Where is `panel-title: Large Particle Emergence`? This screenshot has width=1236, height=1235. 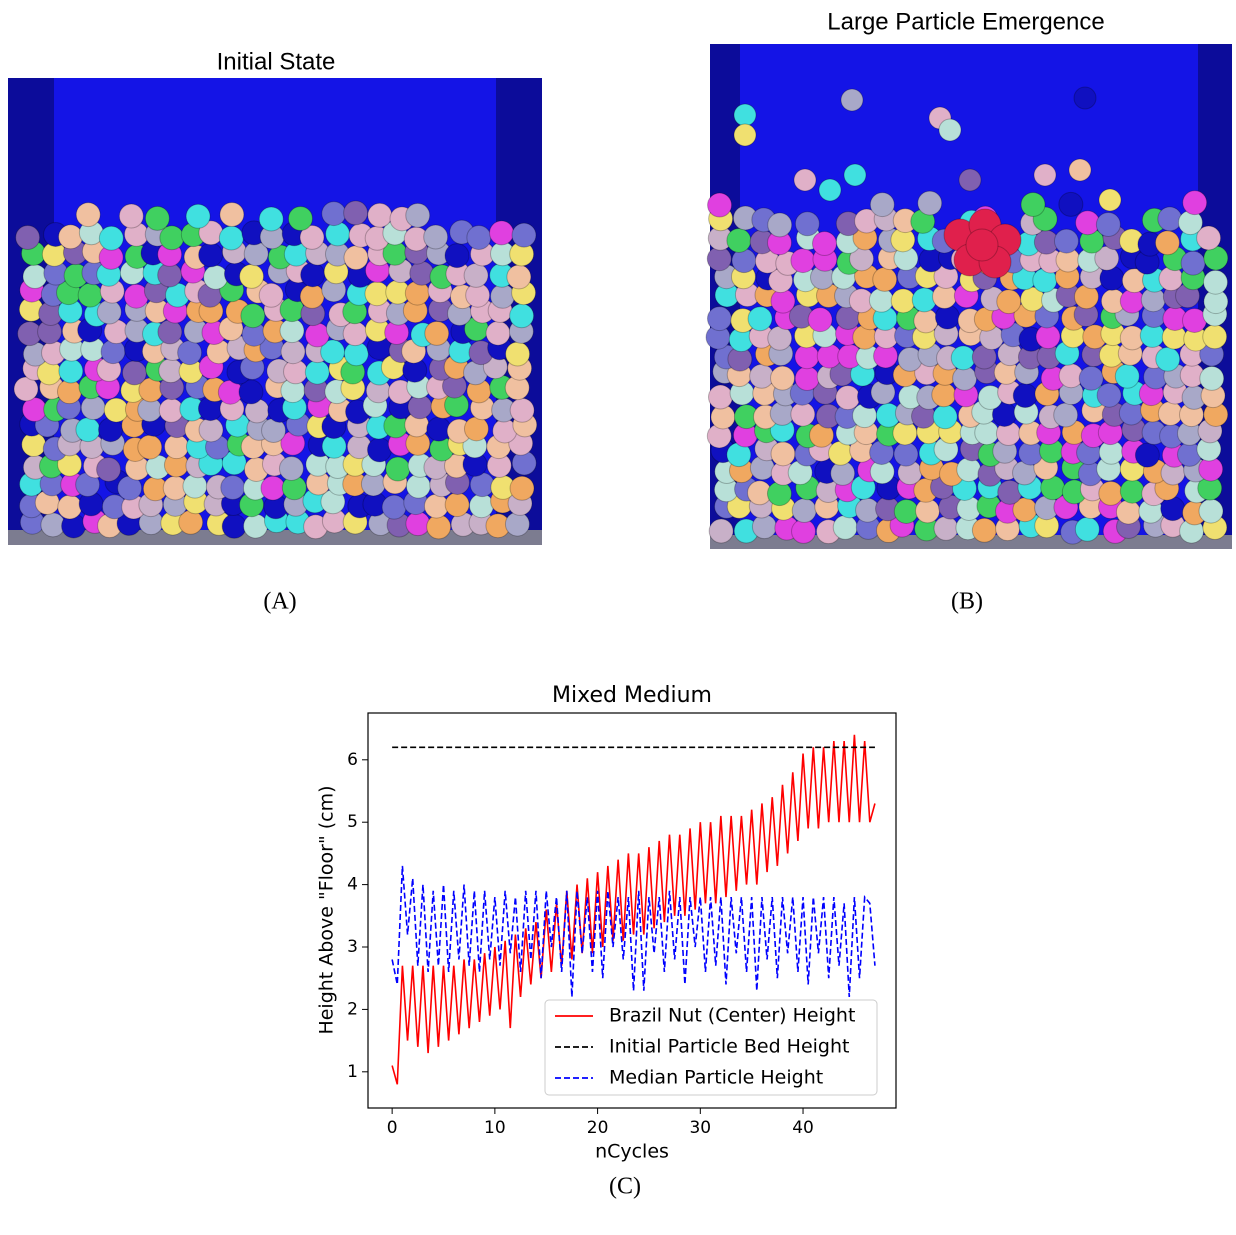 panel-title: Large Particle Emergence is located at coordinates (965, 21).